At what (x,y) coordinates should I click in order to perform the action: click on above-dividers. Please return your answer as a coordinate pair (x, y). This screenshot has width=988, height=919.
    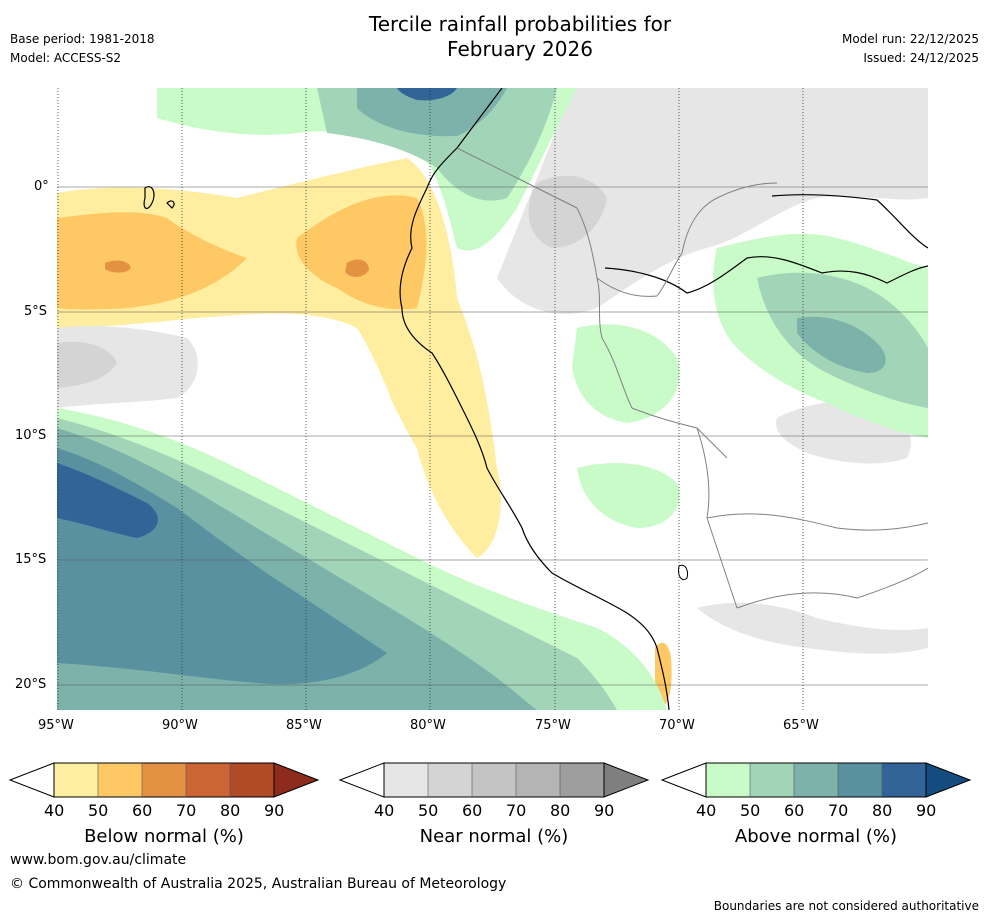
    Looking at the image, I should click on (816, 780).